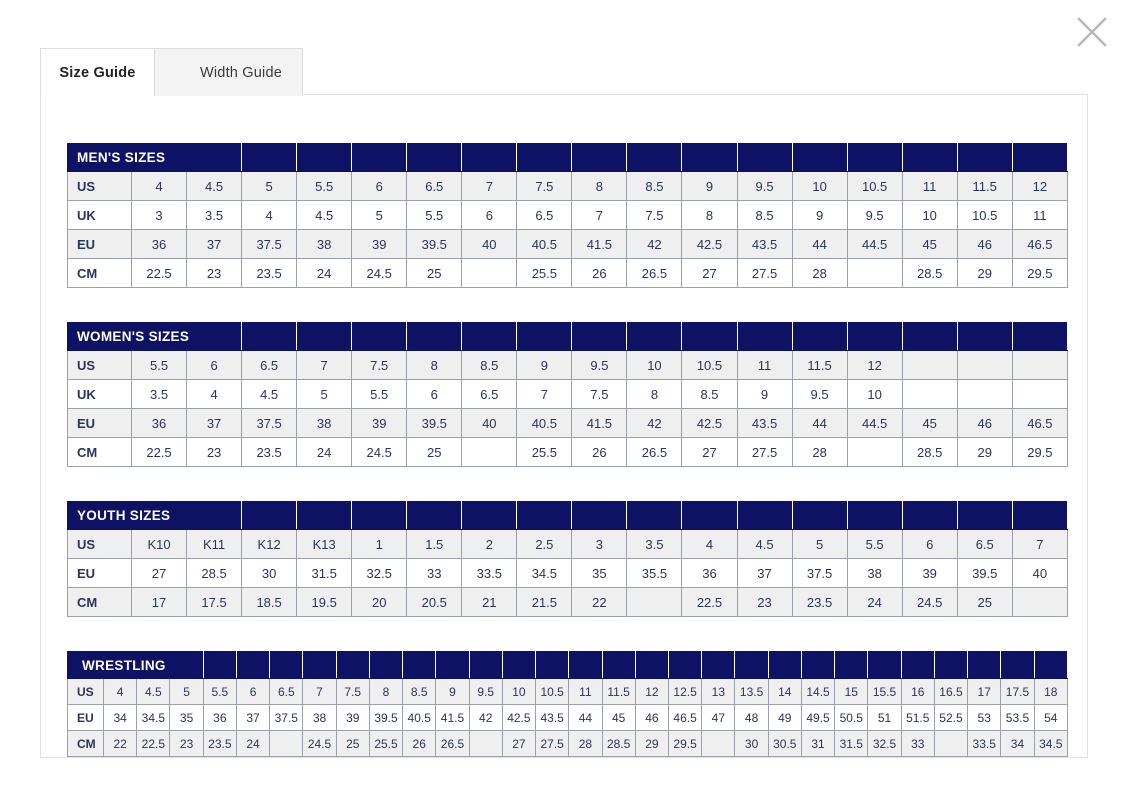 The width and height of the screenshot is (1130, 804). Describe the element at coordinates (929, 452) in the screenshot. I see `size-cell: 28.5` at that location.